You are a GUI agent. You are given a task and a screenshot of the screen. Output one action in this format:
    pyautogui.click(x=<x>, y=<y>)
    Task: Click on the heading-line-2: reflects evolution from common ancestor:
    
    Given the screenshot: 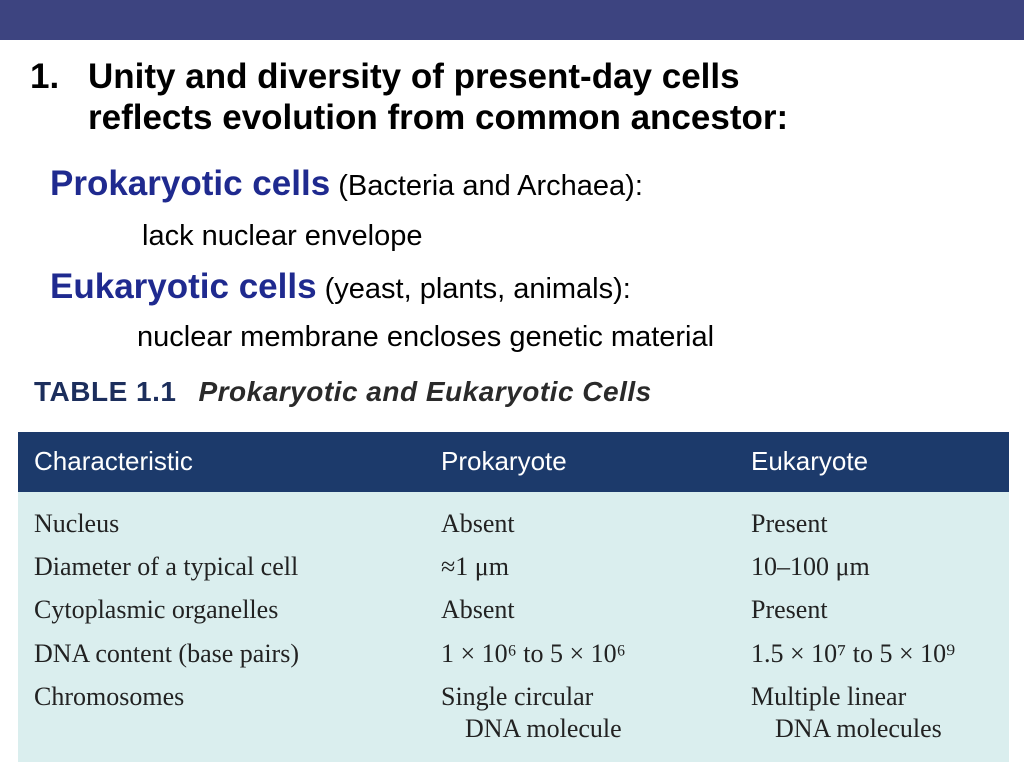 What is the action you would take?
    pyautogui.click(x=438, y=117)
    